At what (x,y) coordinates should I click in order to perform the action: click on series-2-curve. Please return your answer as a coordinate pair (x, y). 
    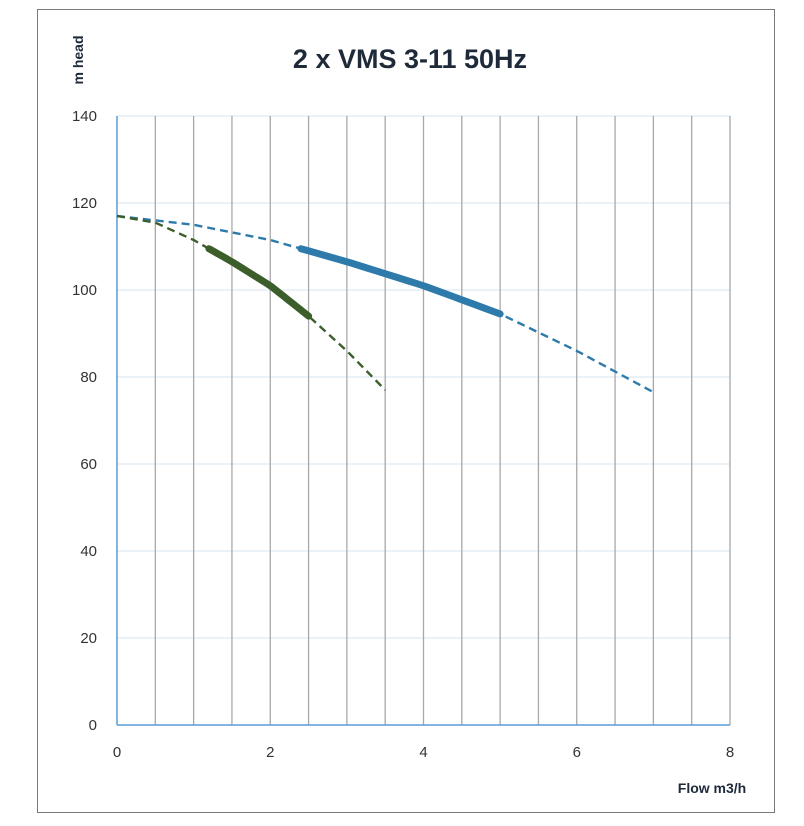
    Looking at the image, I should click on (251, 302).